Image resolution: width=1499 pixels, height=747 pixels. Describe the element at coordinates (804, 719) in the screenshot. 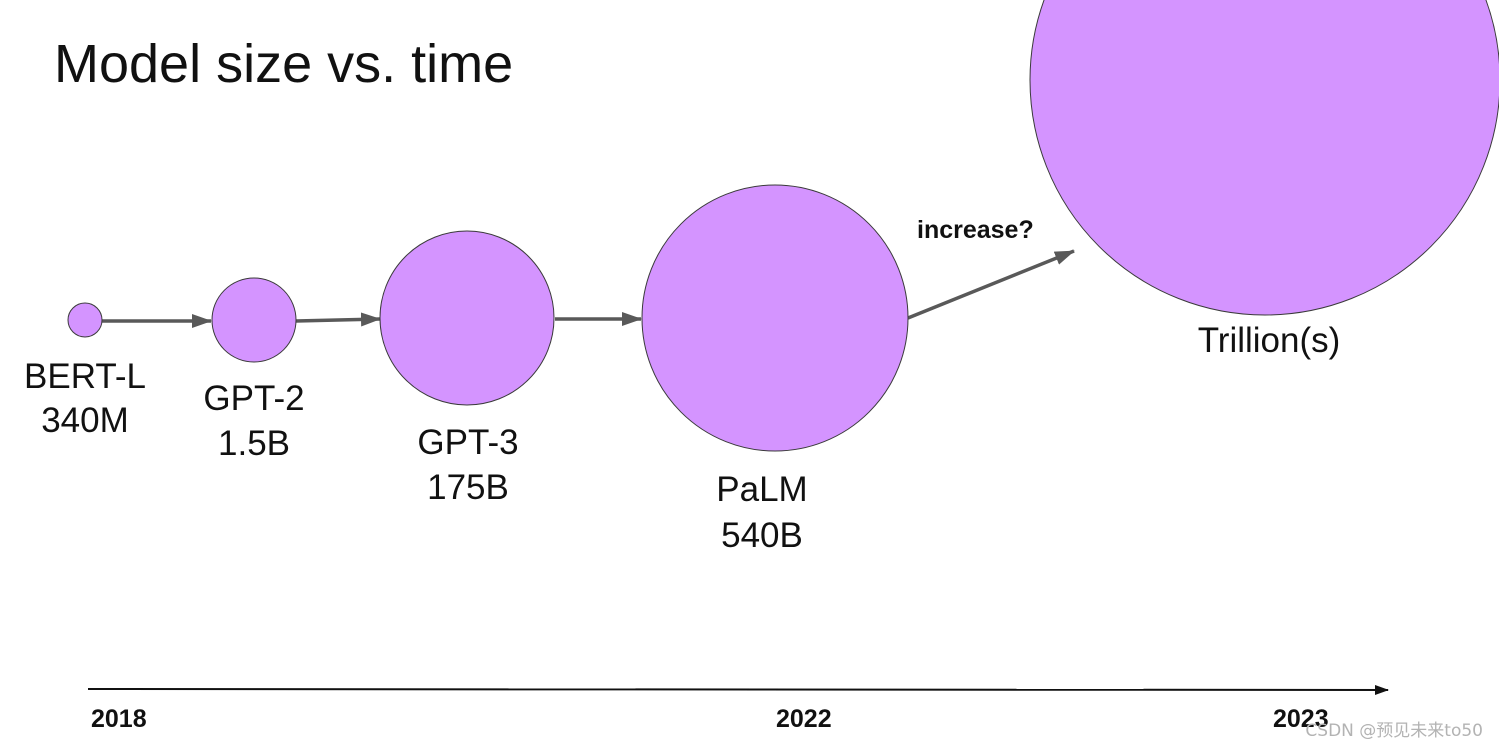

I see `timeline-year-2022: 2022` at that location.